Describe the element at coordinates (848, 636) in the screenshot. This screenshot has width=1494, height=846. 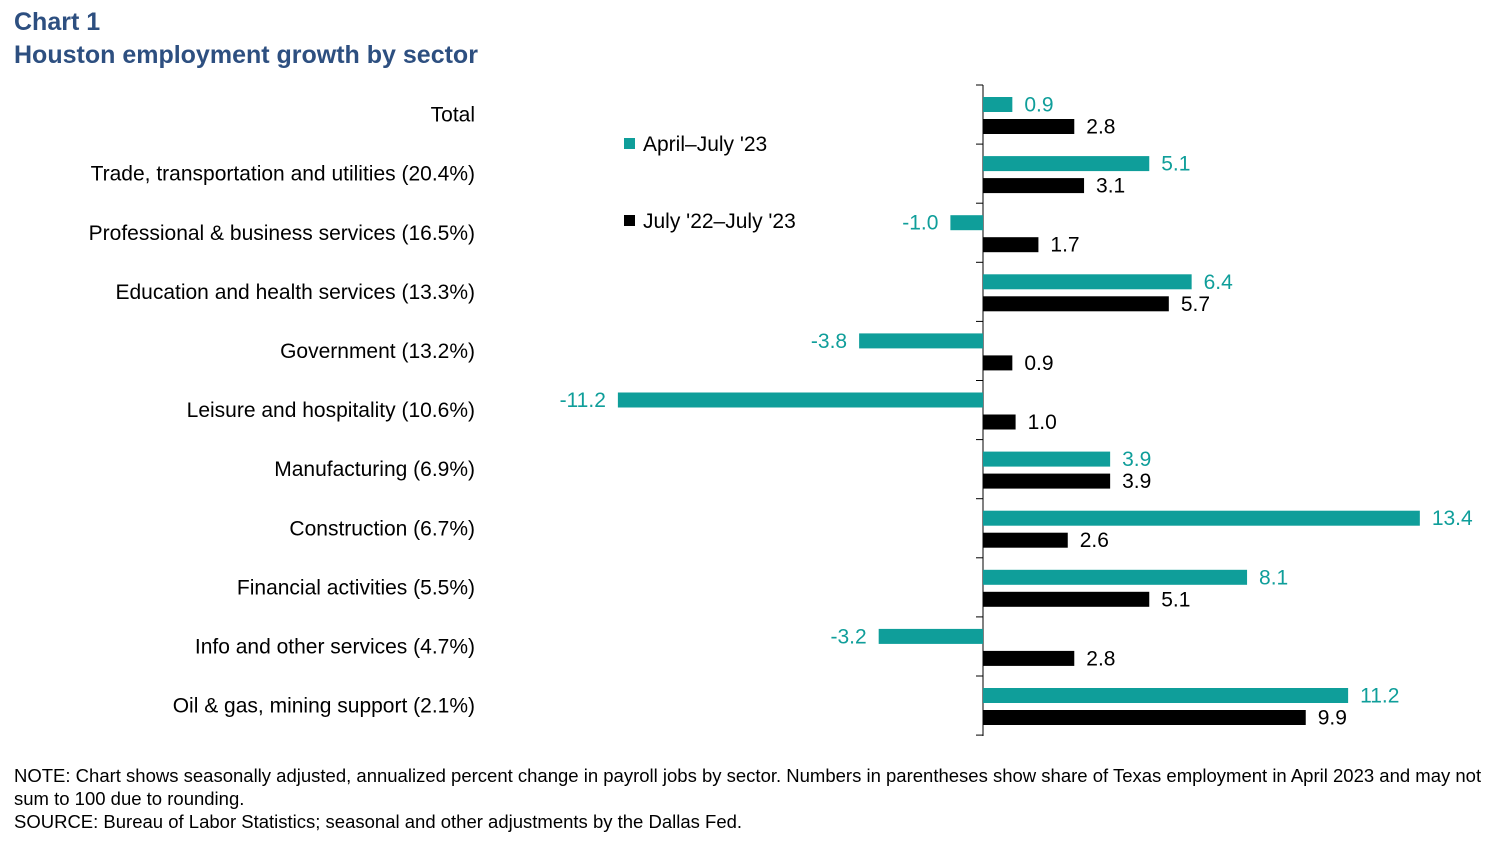
I see `data-label-april-july-23: -3.2` at that location.